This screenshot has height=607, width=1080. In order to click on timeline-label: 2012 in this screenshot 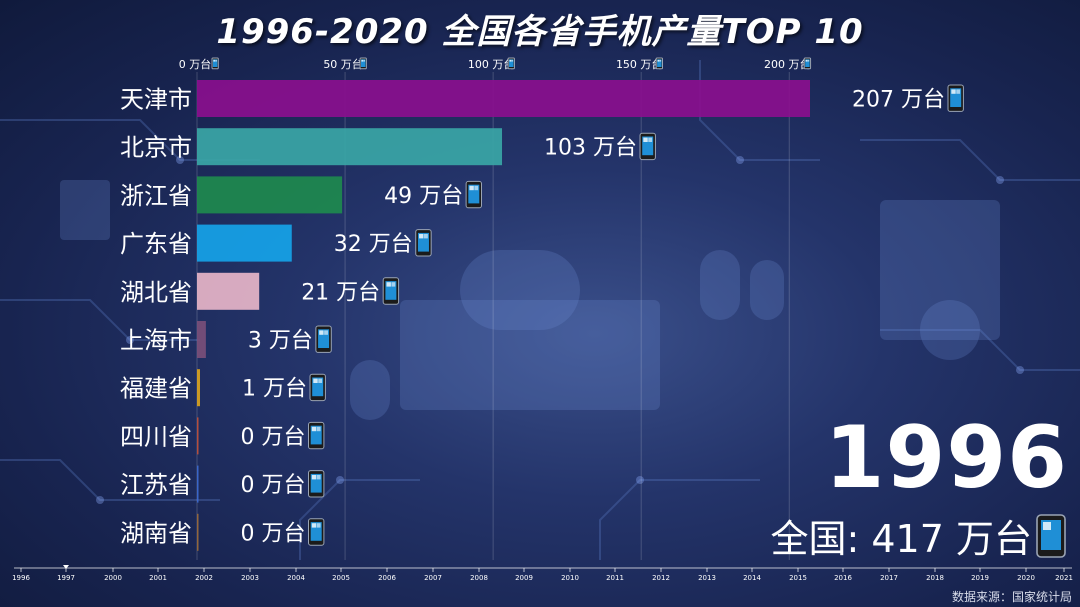, I will do `click(661, 578)`.